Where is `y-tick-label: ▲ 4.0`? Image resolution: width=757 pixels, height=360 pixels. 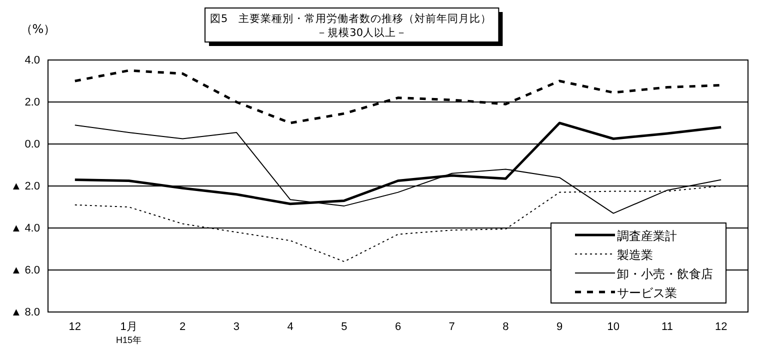 y-tick-label: ▲ 4.0 is located at coordinates (25, 228).